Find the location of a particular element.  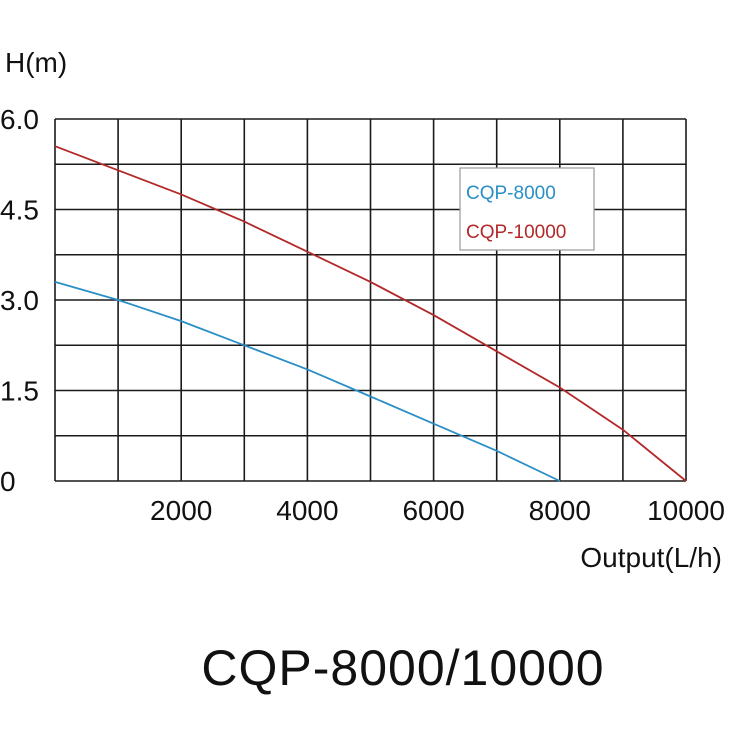

y-tick-label-1.5: 1.5 is located at coordinates (19, 391).